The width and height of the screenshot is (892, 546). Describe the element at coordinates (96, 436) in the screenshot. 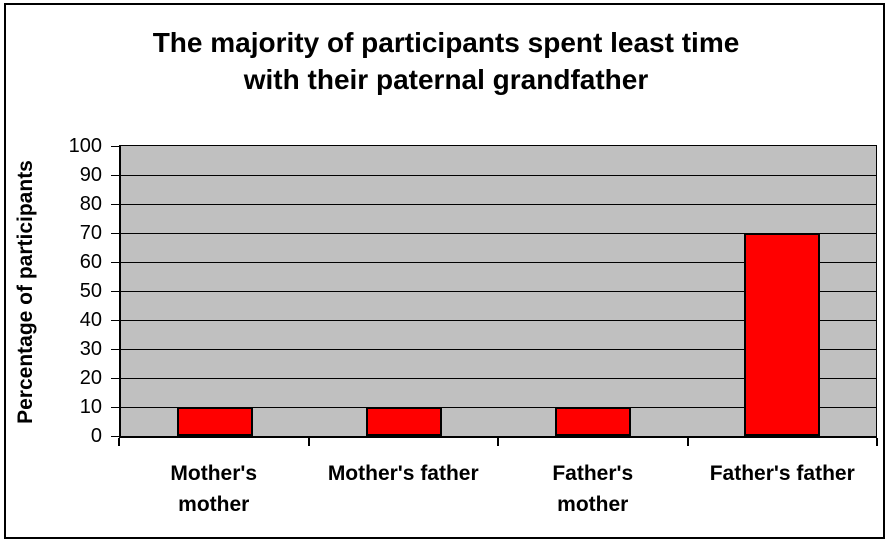

I see `y-tick-label-0: 0` at that location.